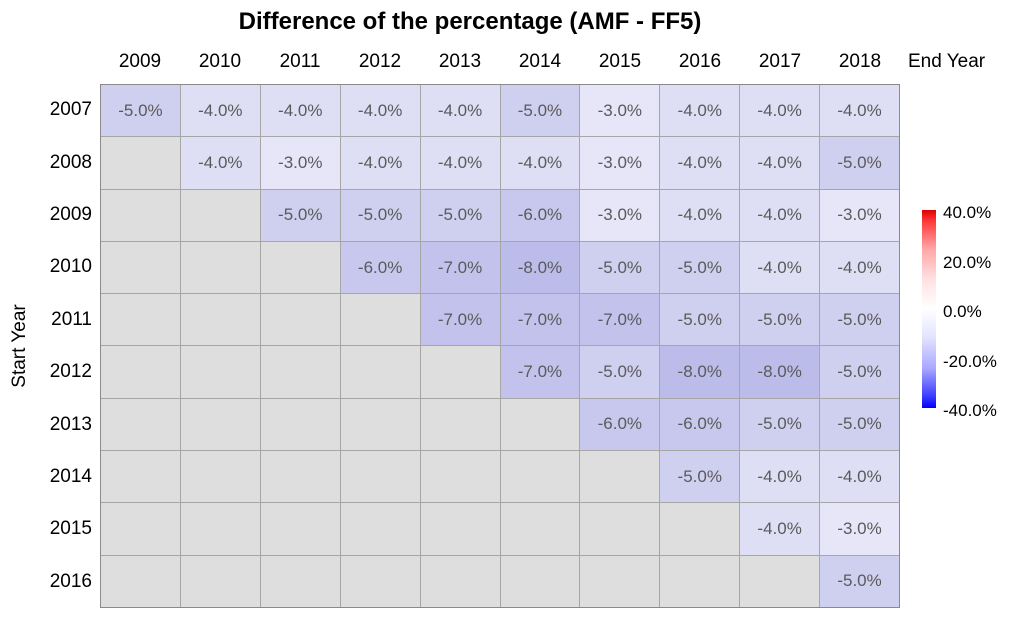 This screenshot has width=1022, height=636. Describe the element at coordinates (70, 424) in the screenshot. I see `row-label: 2013` at that location.